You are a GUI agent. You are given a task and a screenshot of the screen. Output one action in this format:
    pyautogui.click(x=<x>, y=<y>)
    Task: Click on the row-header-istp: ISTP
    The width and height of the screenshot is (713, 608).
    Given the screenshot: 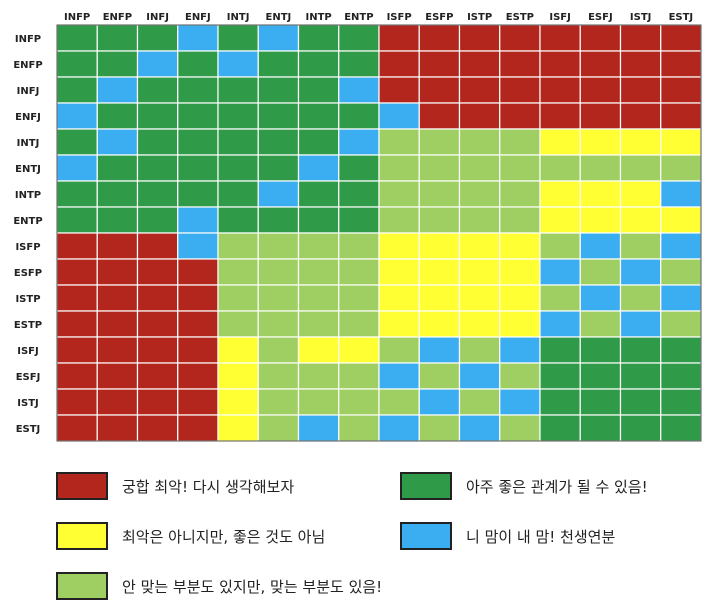 What is the action you would take?
    pyautogui.click(x=27, y=299)
    